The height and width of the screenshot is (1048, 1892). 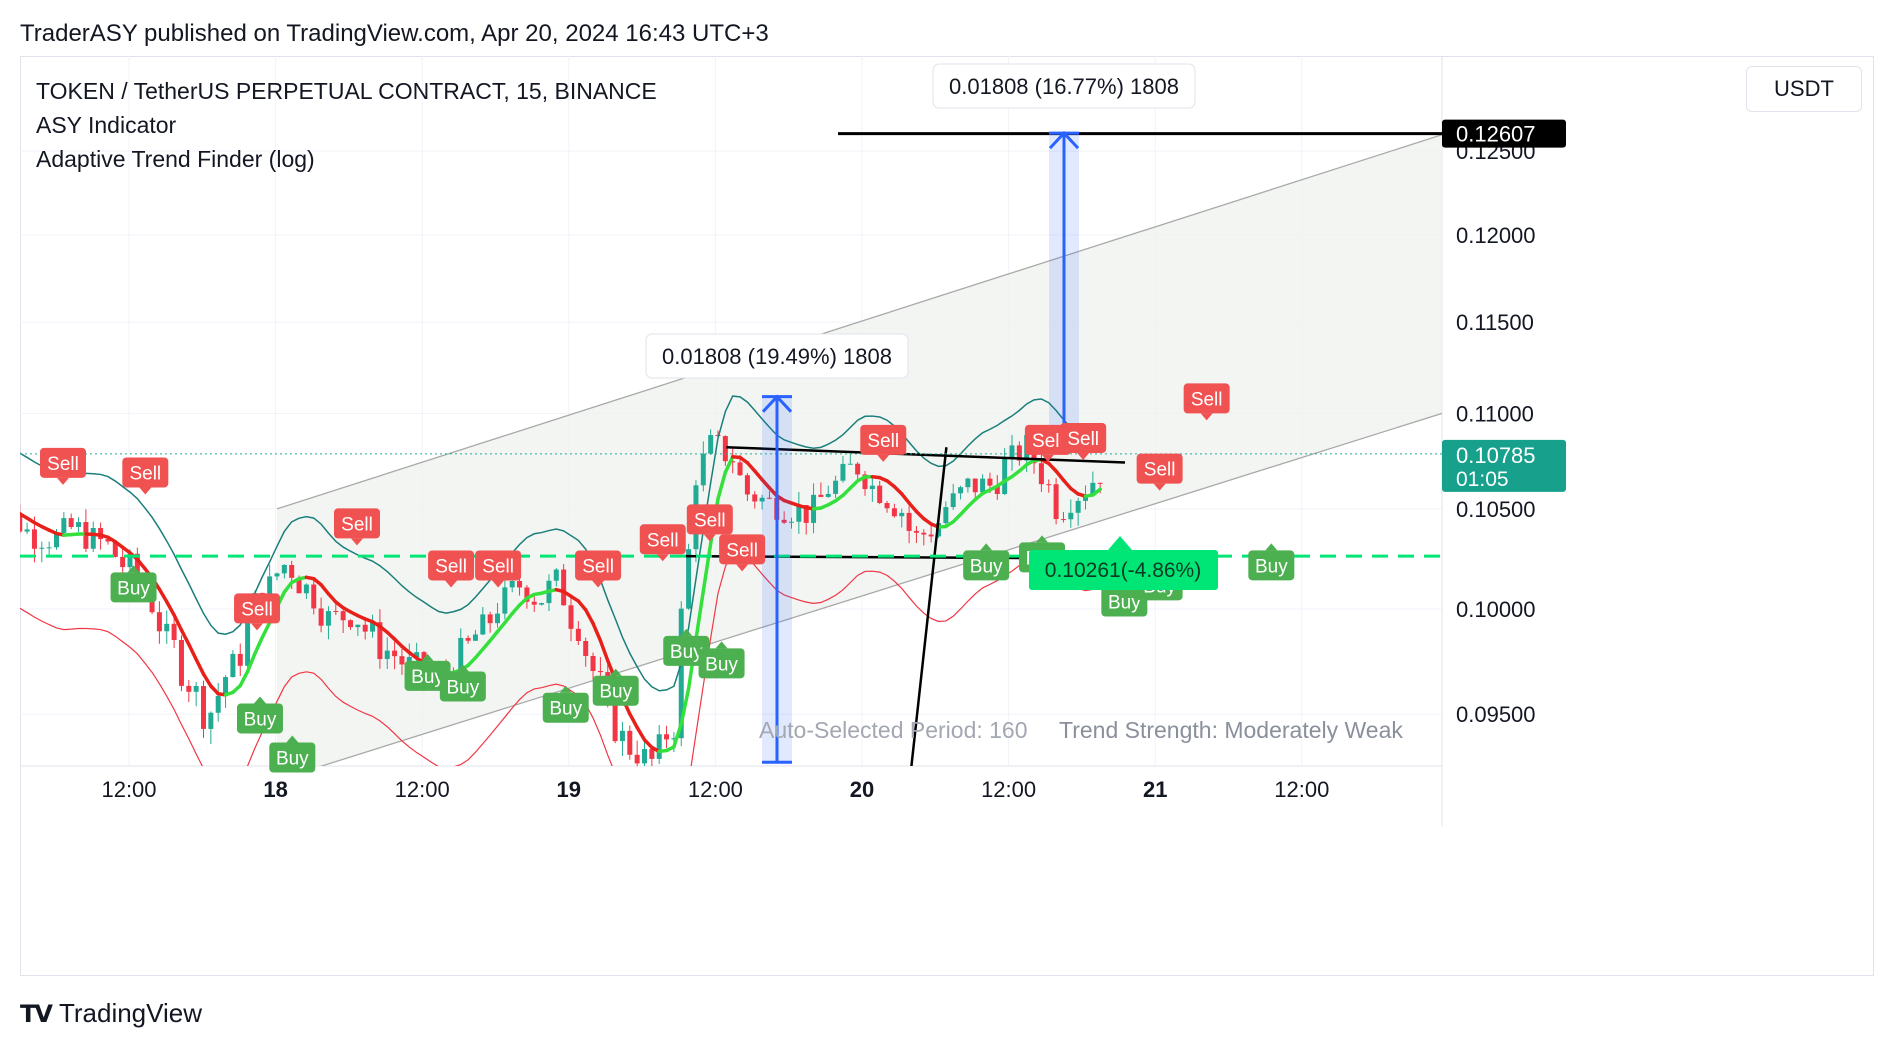 What do you see at coordinates (569, 789) in the screenshot?
I see `x-tick-label: 19` at bounding box center [569, 789].